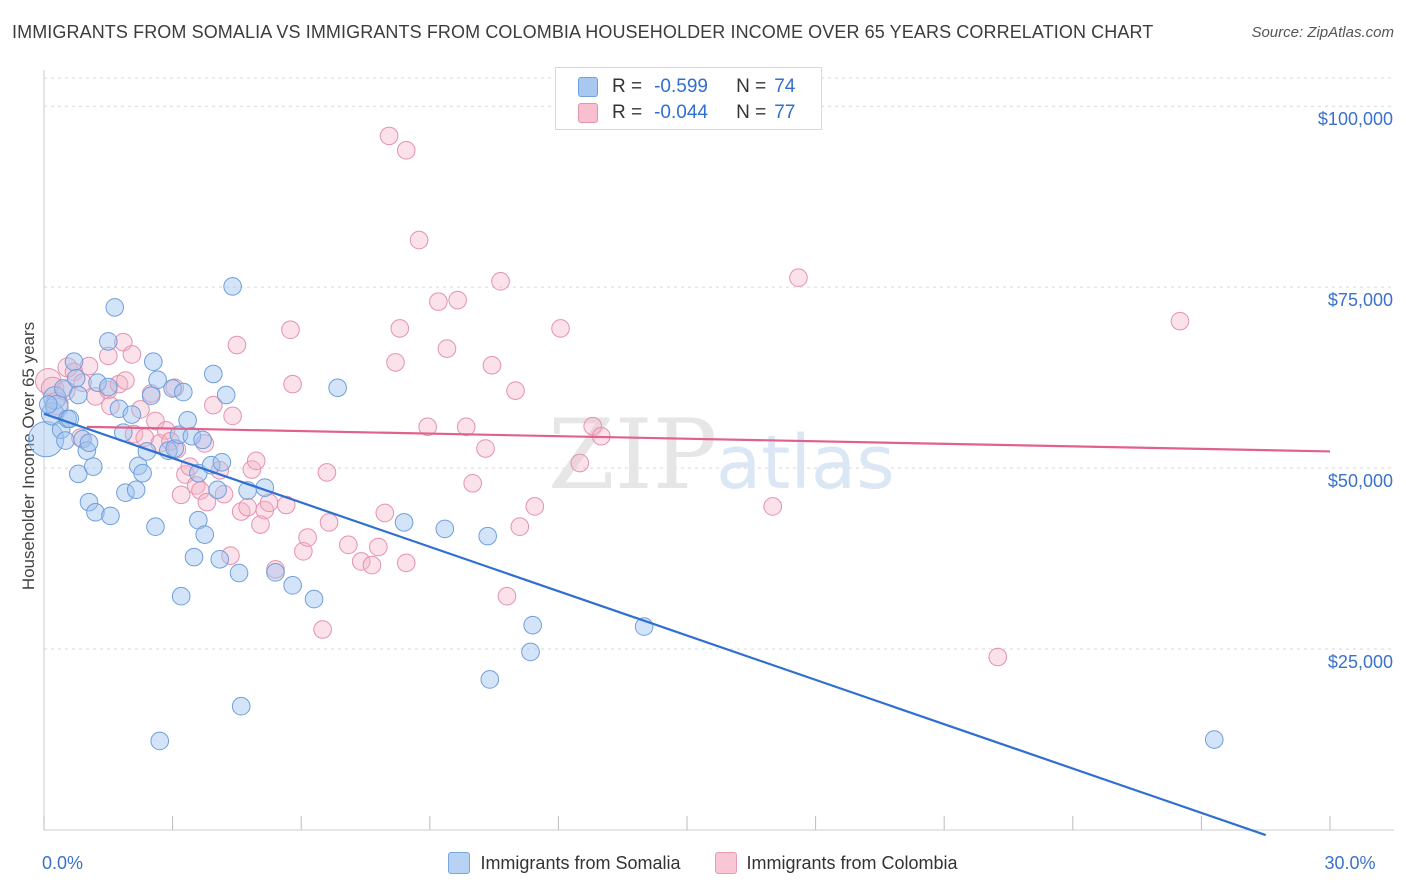 The image size is (1406, 892). What do you see at coordinates (1349, 863) in the screenshot?
I see `x-tick-label: 30.0%` at bounding box center [1349, 863].